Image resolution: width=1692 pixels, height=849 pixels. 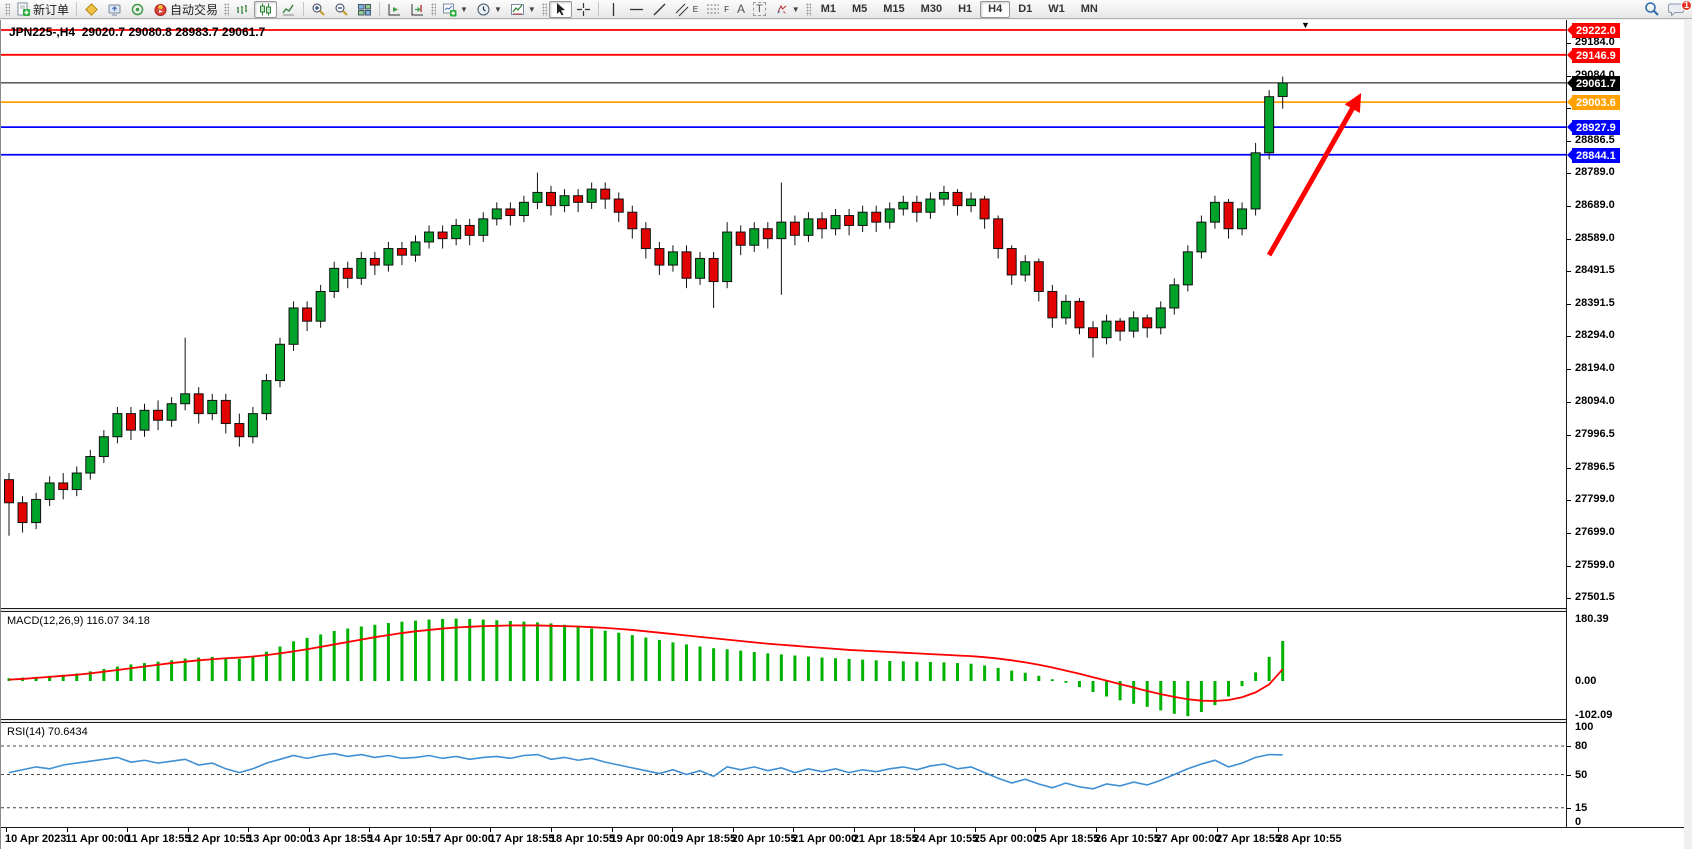 I want to click on time-label: 28 Apr 10:55, so click(x=1309, y=839).